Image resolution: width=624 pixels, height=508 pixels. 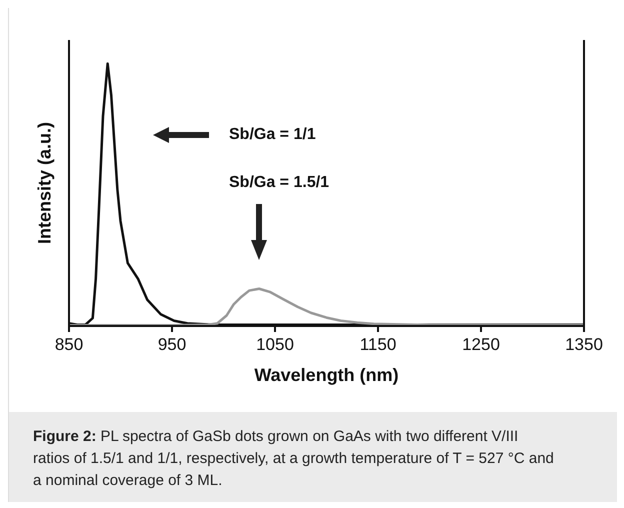 What do you see at coordinates (326, 374) in the screenshot?
I see `x-axis-title: Wavelength (nm)` at bounding box center [326, 374].